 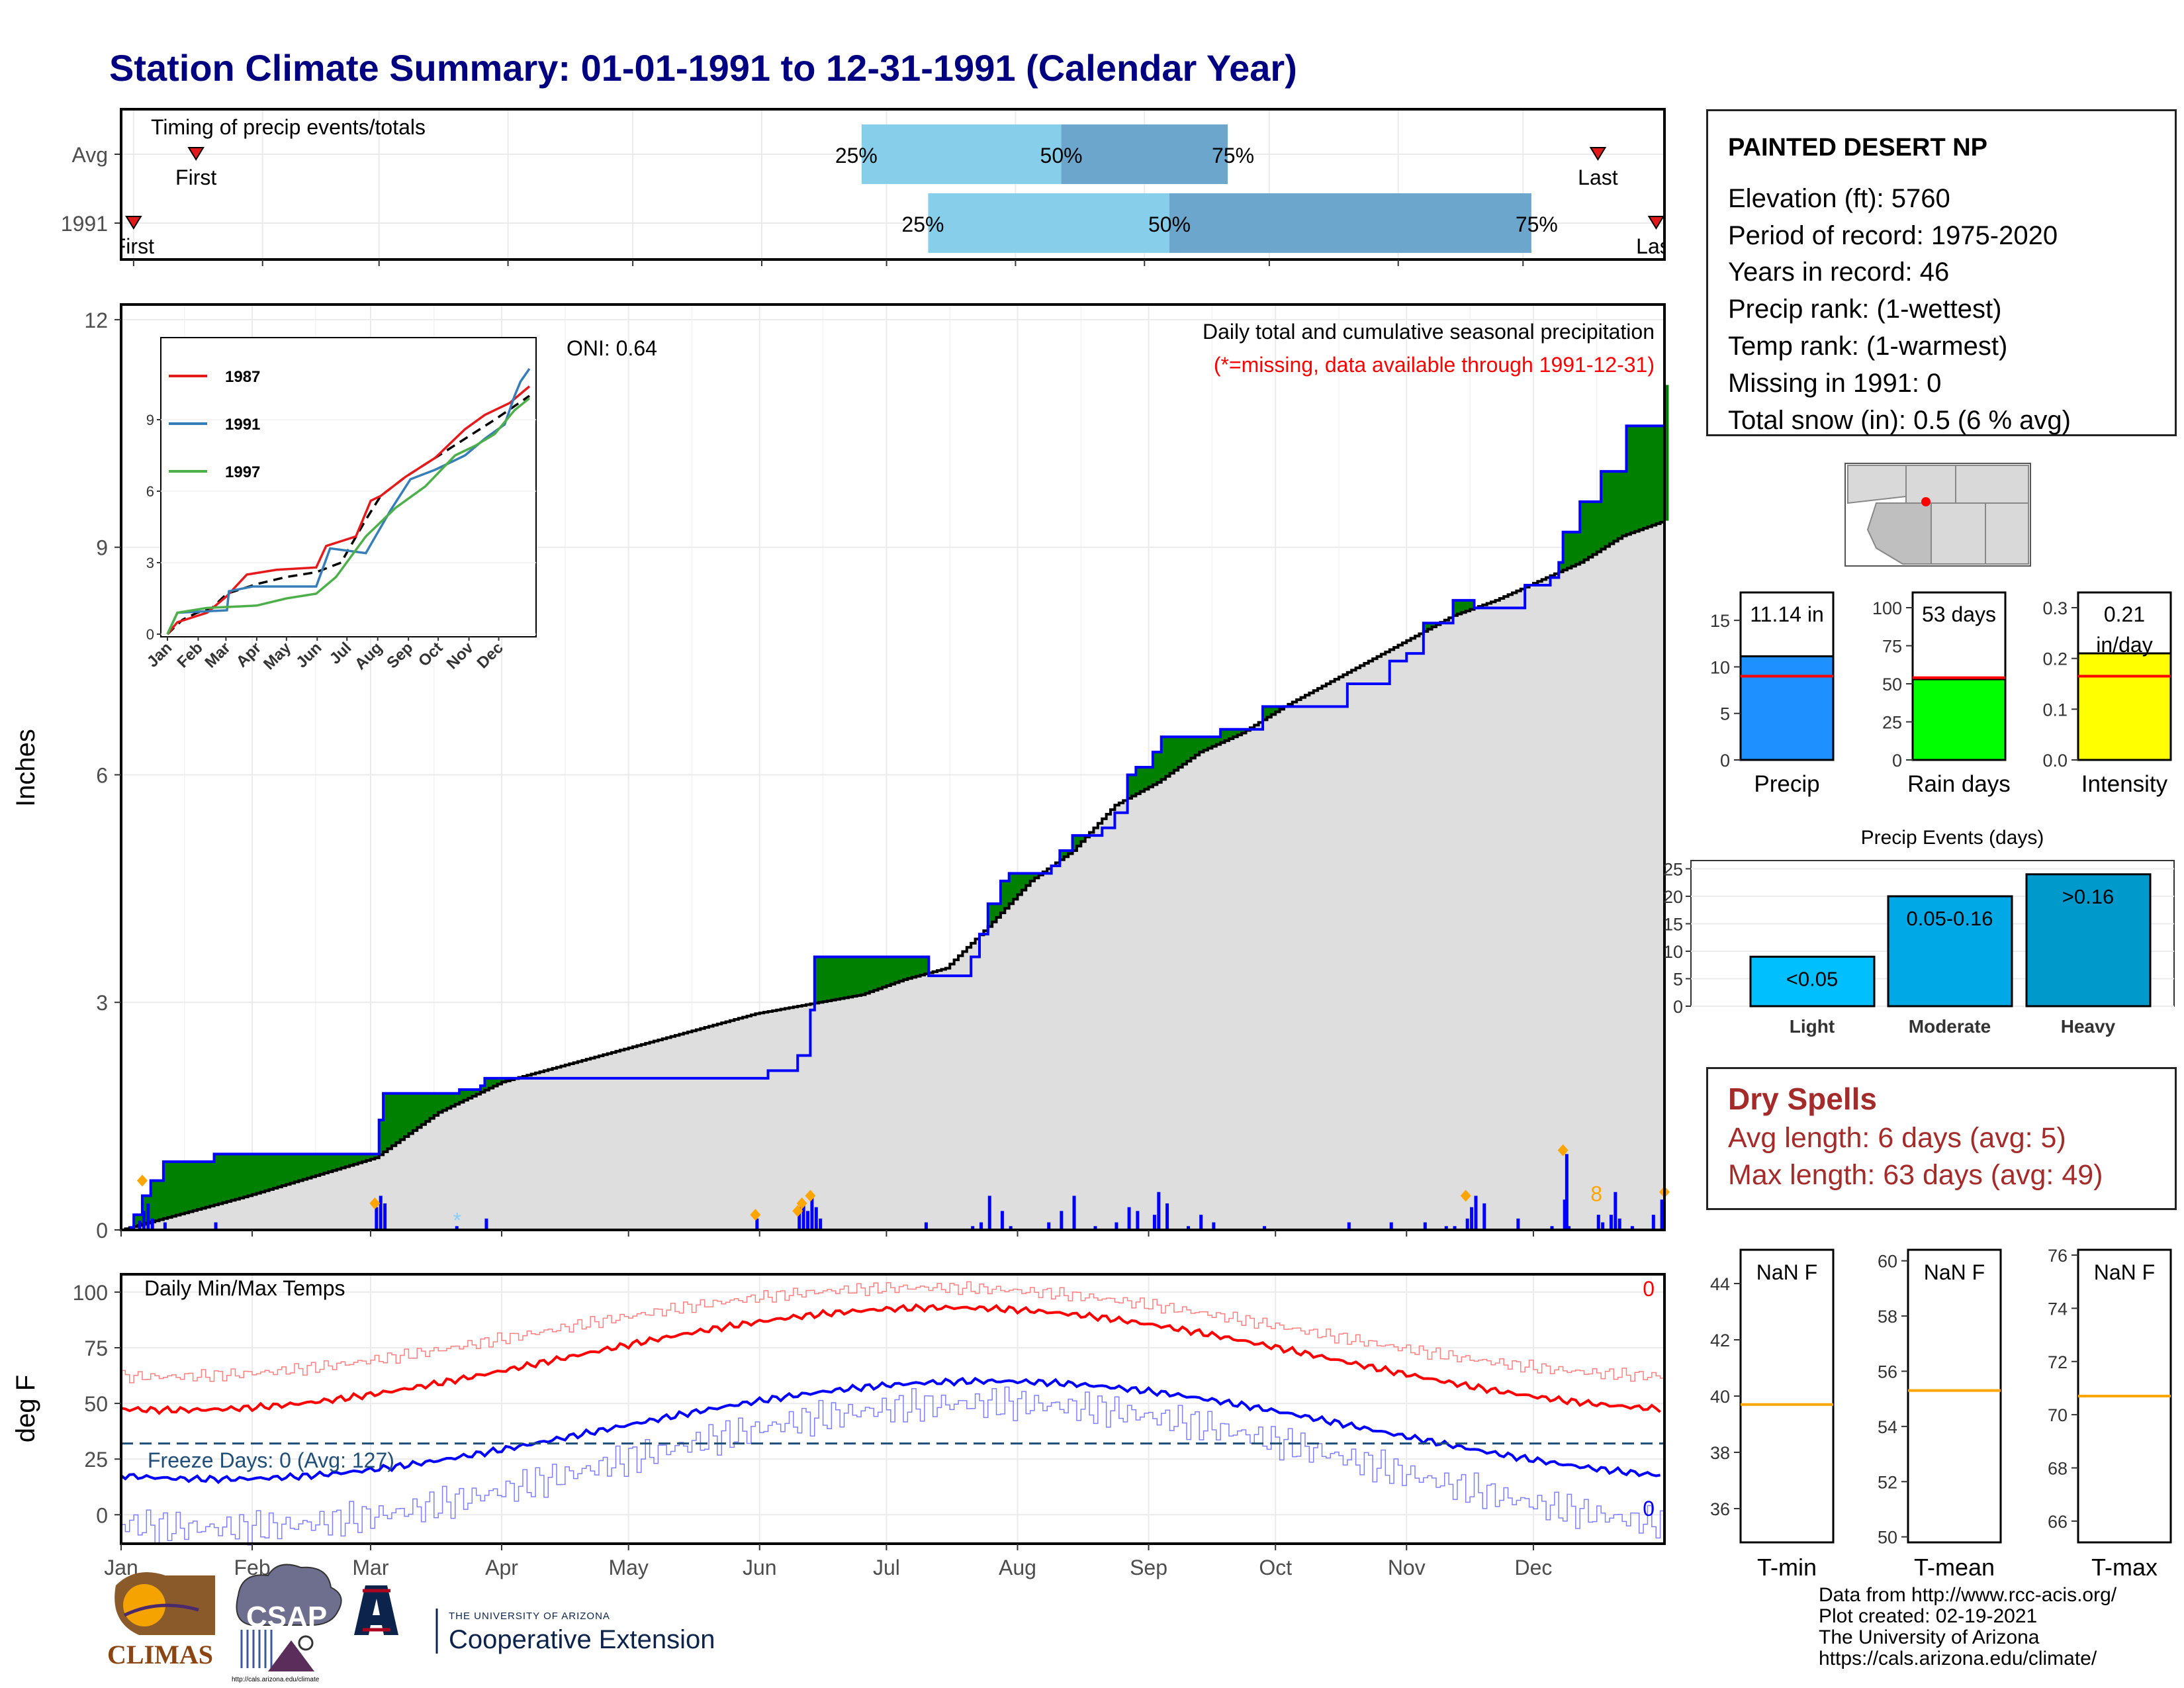 What do you see at coordinates (893, 1332) in the screenshot?
I see `record-max-temp-line` at bounding box center [893, 1332].